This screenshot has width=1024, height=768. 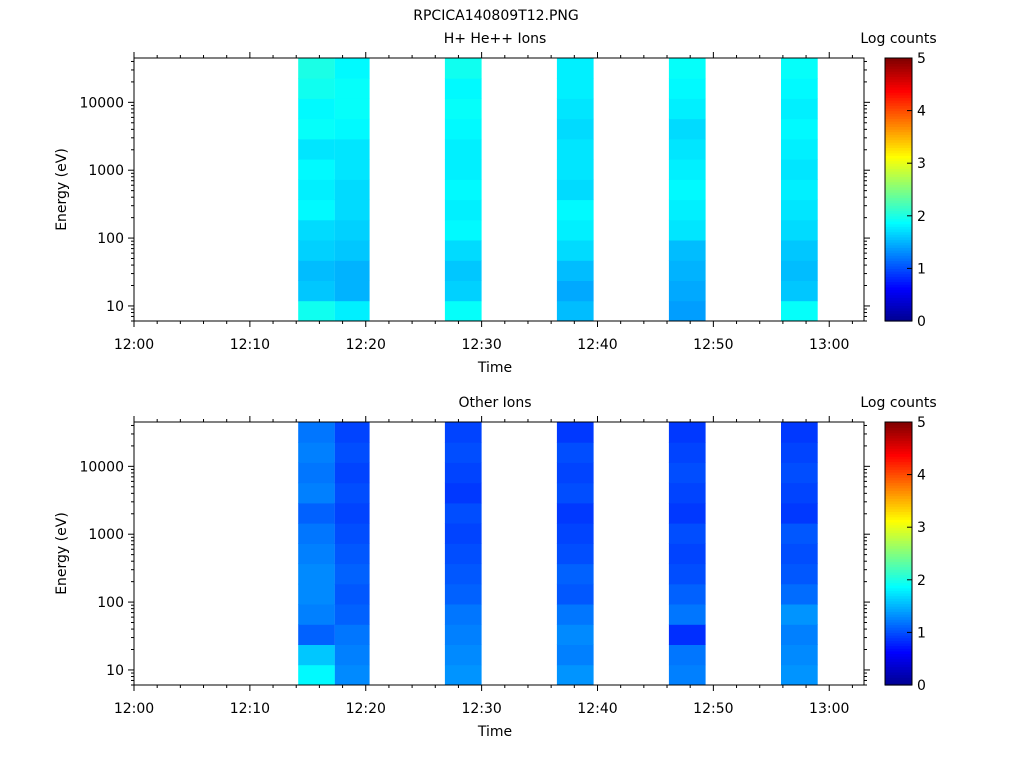 I want to click on colorbar-label: Log counts, so click(x=898, y=403).